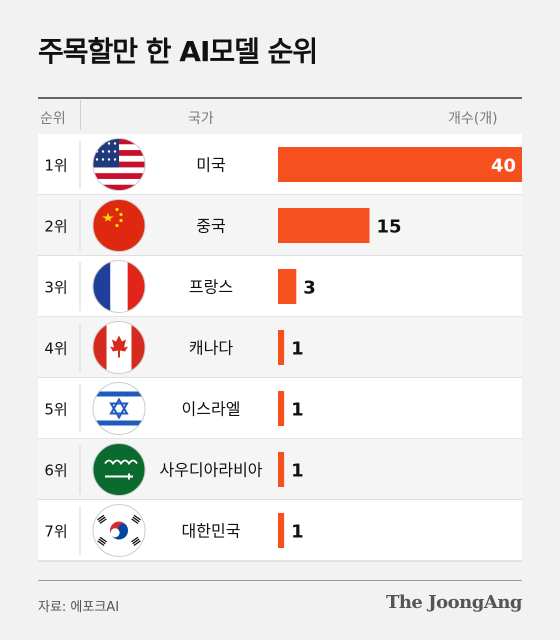  Describe the element at coordinates (210, 226) in the screenshot. I see `category-label: 중국` at that location.